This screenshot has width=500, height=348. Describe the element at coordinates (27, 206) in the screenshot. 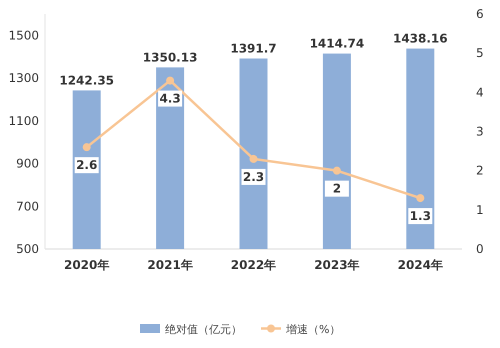

I see `y-tick-label: 700` at that location.